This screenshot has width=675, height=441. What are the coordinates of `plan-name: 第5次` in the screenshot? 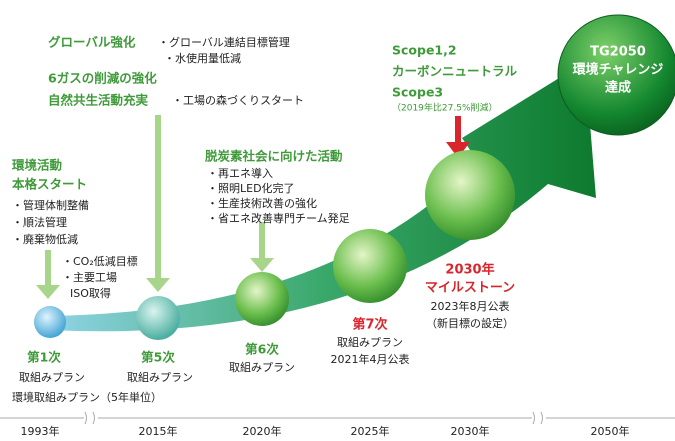 It's located at (158, 357).